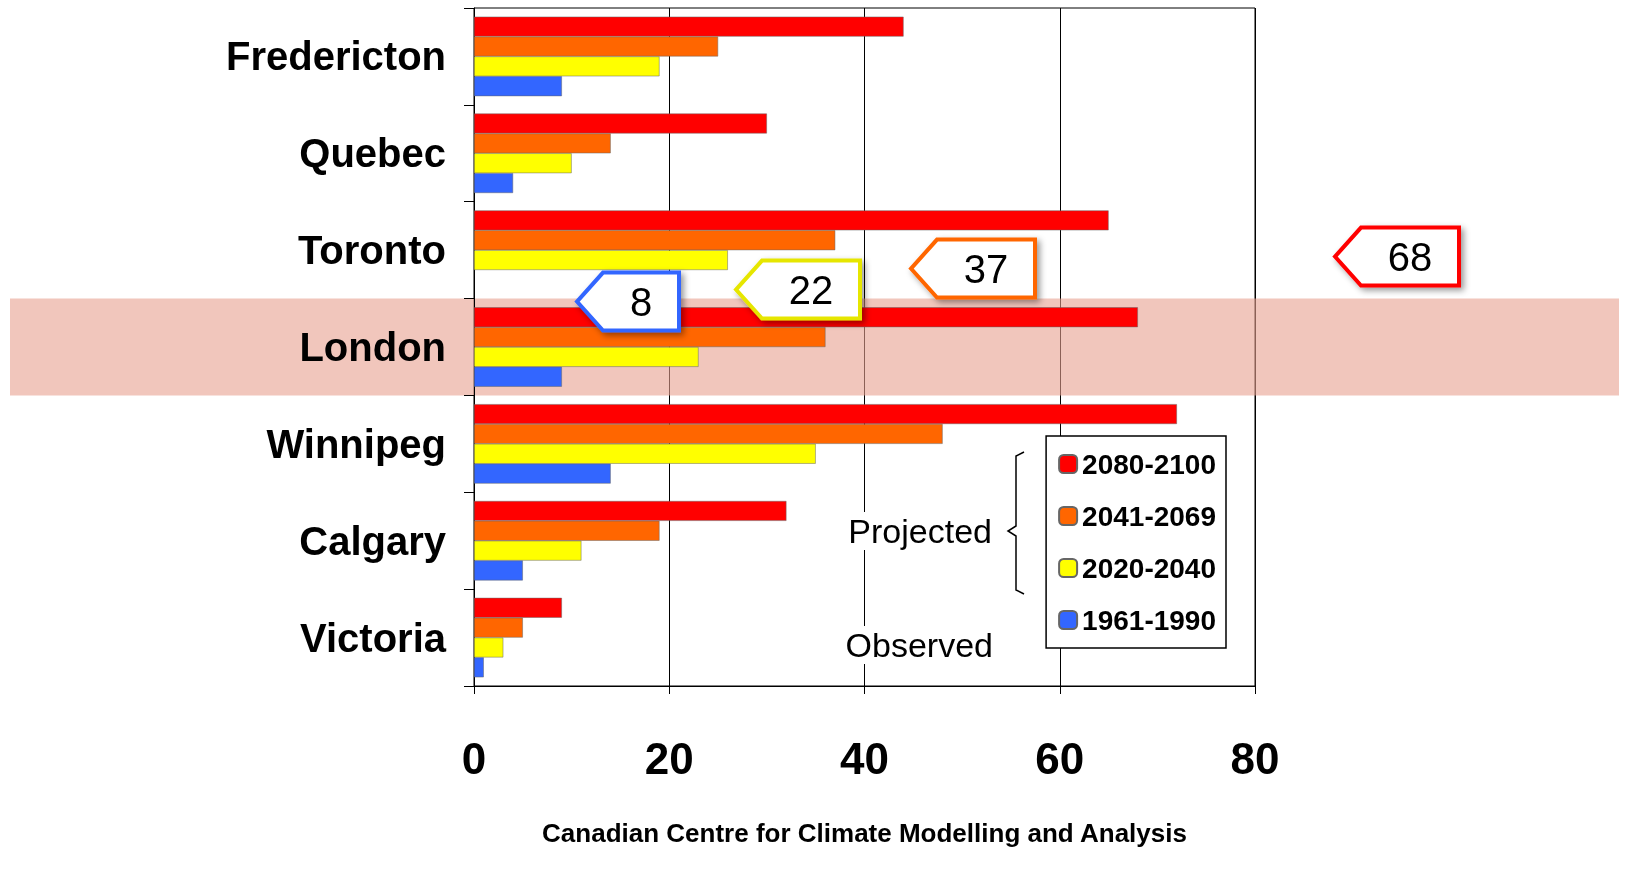 The height and width of the screenshot is (881, 1629). I want to click on annotation: Observed, so click(919, 645).